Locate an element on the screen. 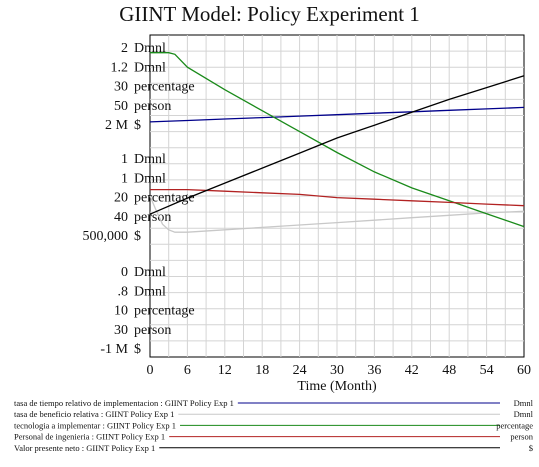 The height and width of the screenshot is (467, 539). y-tick-label: .8 is located at coordinates (123, 291).